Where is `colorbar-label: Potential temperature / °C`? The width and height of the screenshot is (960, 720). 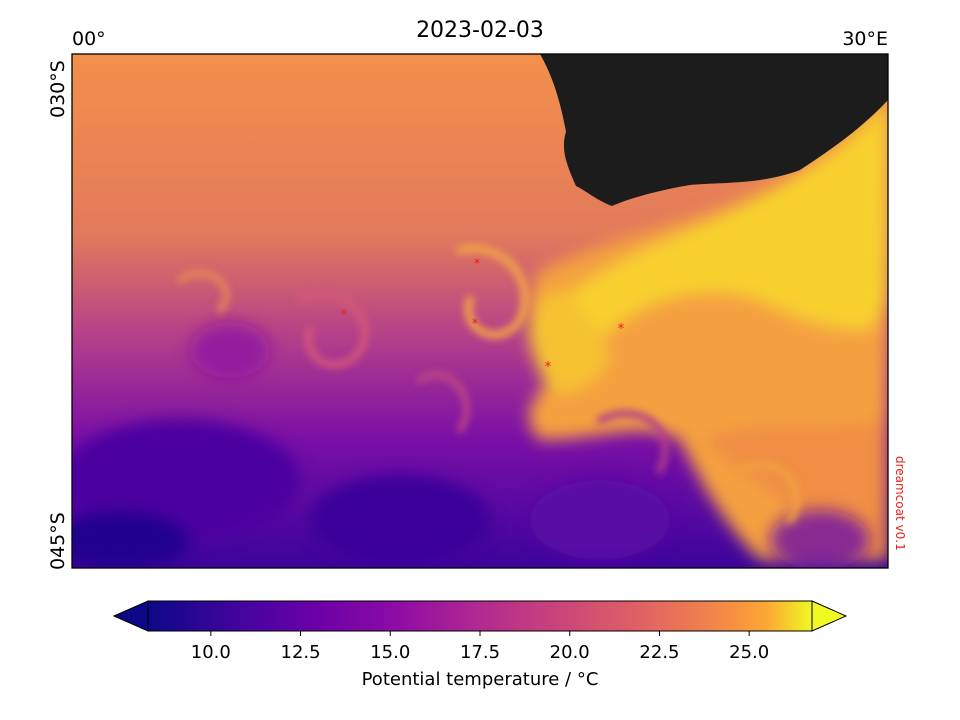 colorbar-label: Potential temperature / °C is located at coordinates (480, 679).